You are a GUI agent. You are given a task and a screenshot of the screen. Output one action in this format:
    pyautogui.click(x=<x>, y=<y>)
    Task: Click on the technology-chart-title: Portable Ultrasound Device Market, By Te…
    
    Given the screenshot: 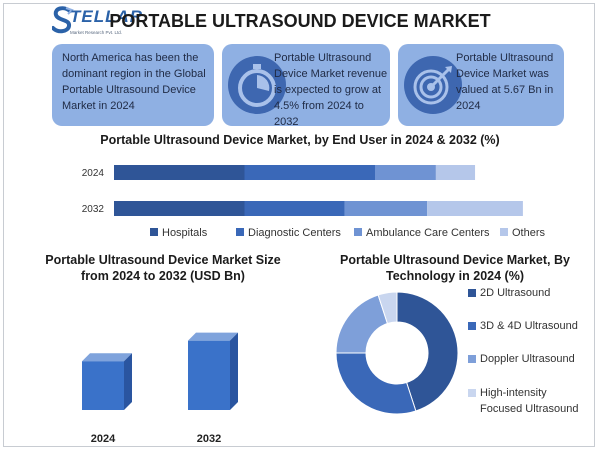 What is the action you would take?
    pyautogui.click(x=455, y=268)
    